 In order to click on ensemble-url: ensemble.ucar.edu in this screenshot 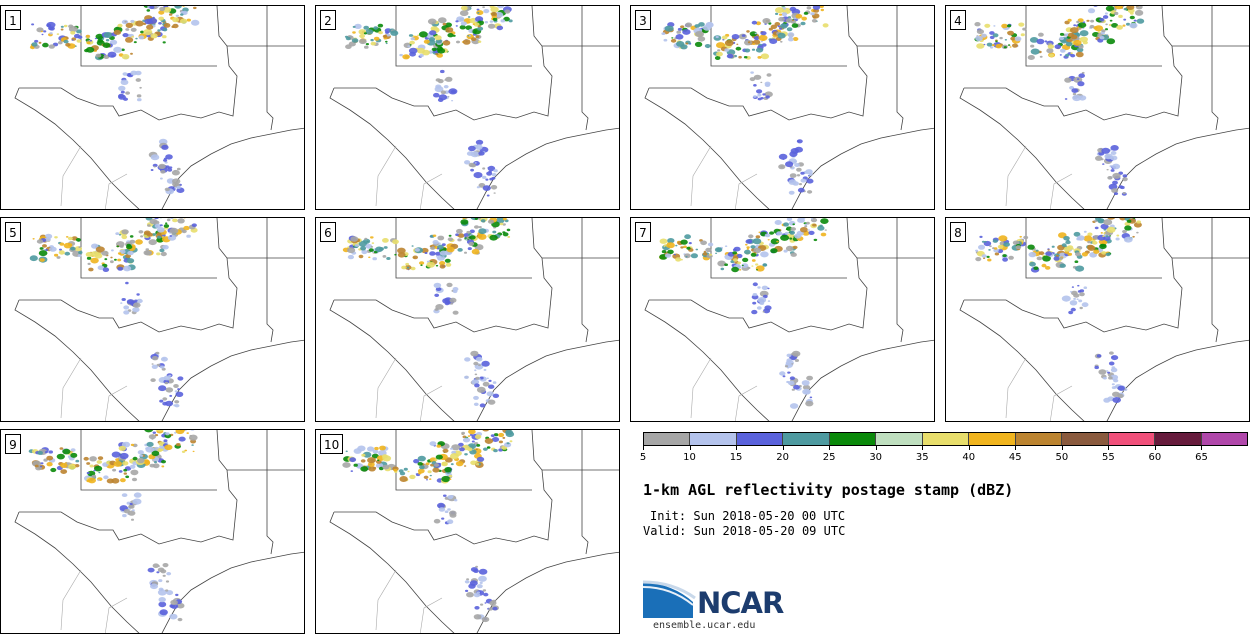, I will do `click(704, 625)`.